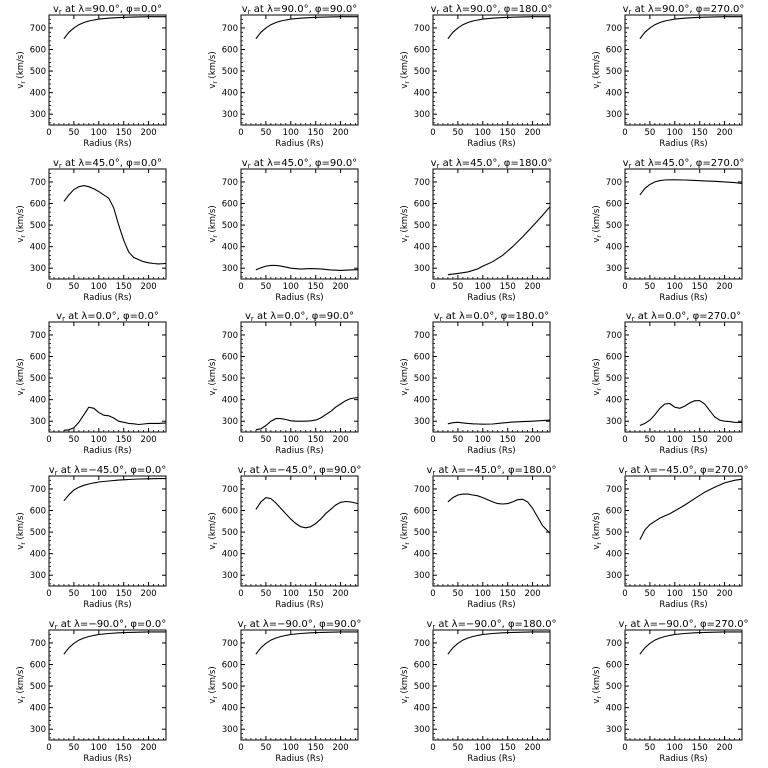  What do you see at coordinates (687, 470) in the screenshot?
I see `chart-title-rest: at λ=−45.0°, φ=270.0°` at bounding box center [687, 470].